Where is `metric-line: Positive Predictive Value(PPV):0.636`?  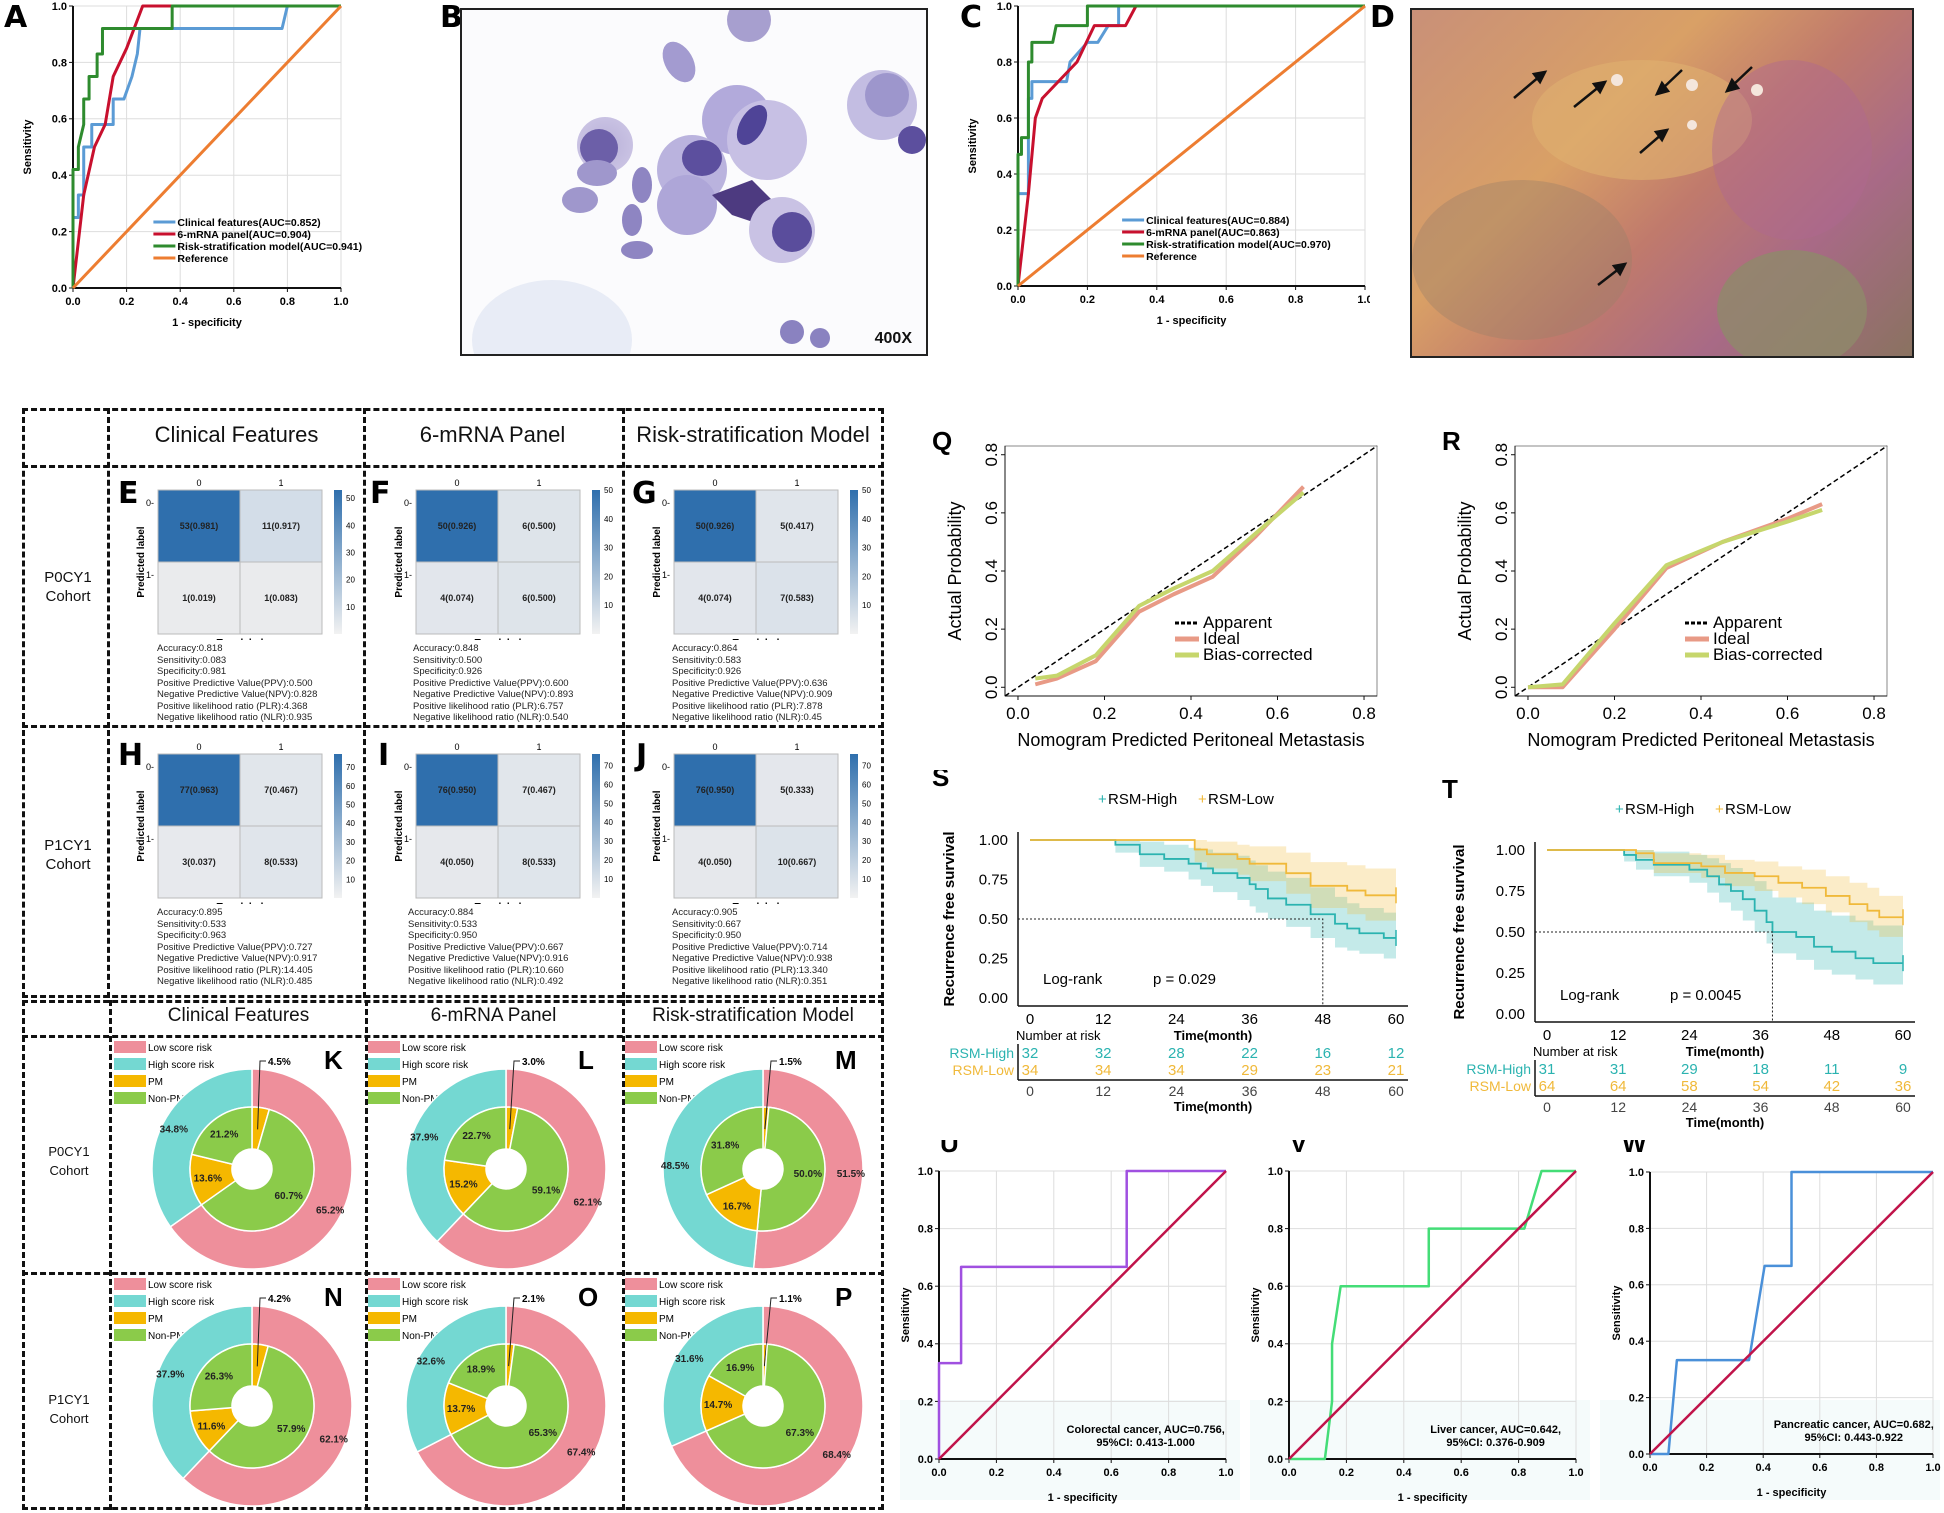
metric-line: Positive Predictive Value(PPV):0.636 is located at coordinates (750, 683).